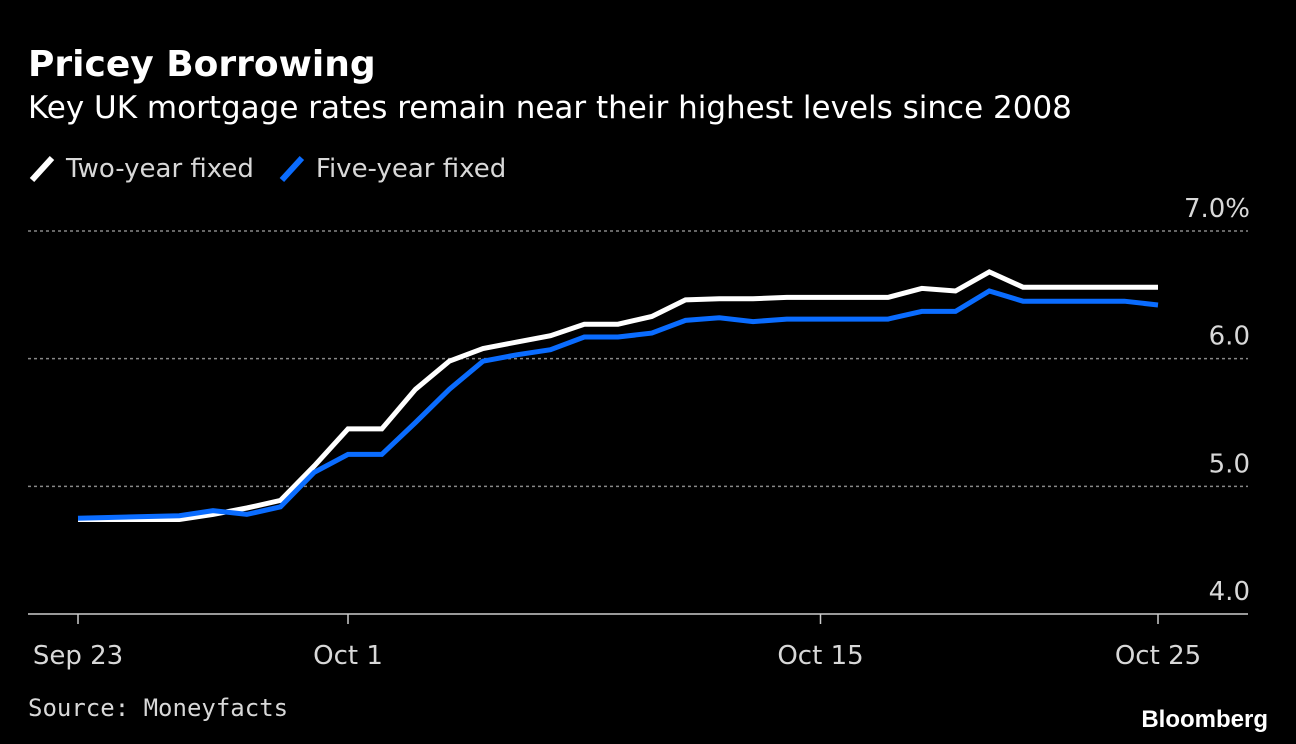  I want to click on x-tick-label: Oct 15, so click(820, 656).